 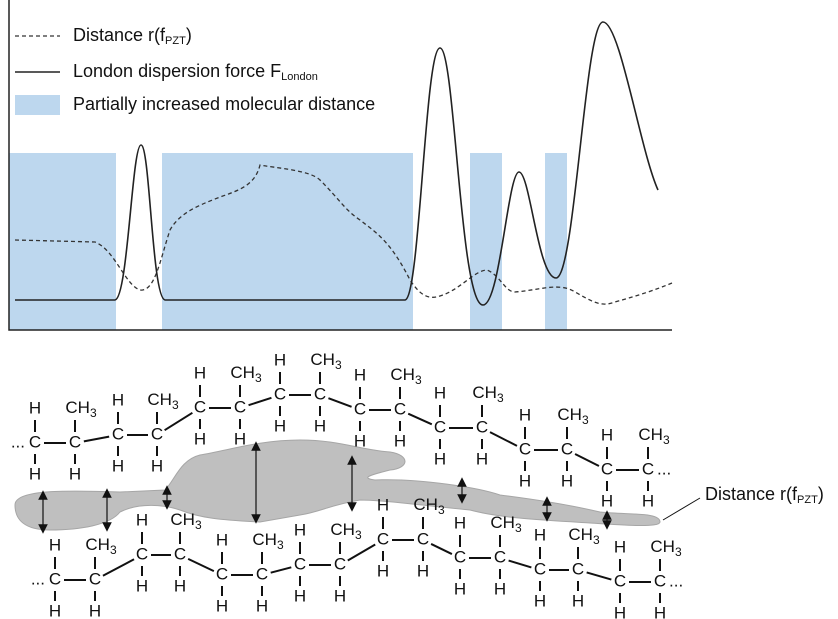 I want to click on legend-label: London dispersion force FLondon, so click(x=195, y=72).